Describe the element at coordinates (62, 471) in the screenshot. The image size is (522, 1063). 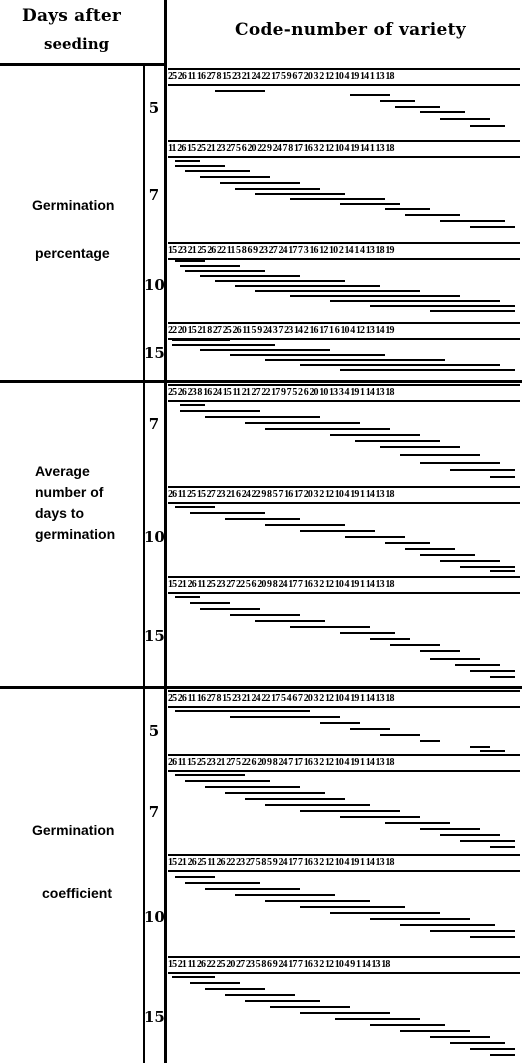
I see `group-label-line: Average` at that location.